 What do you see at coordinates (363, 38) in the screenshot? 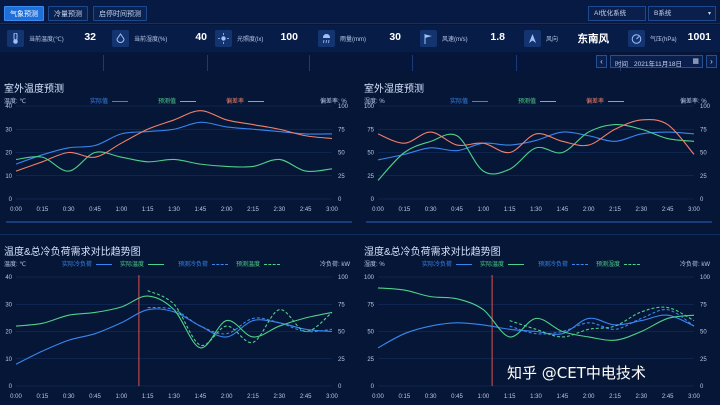
I see `metric-rainfall: 雨量(mm) 30` at bounding box center [363, 38].